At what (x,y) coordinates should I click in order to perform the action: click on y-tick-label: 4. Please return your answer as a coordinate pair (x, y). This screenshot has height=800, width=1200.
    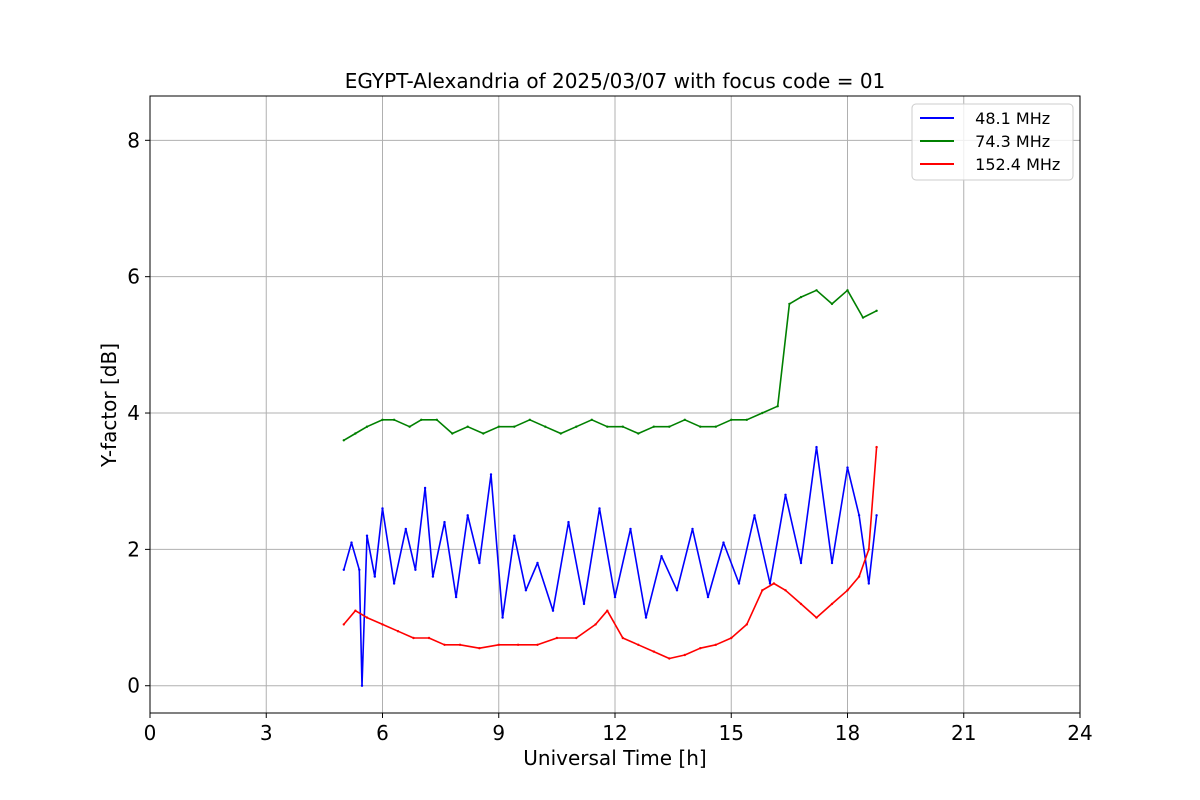
    Looking at the image, I should click on (133, 413).